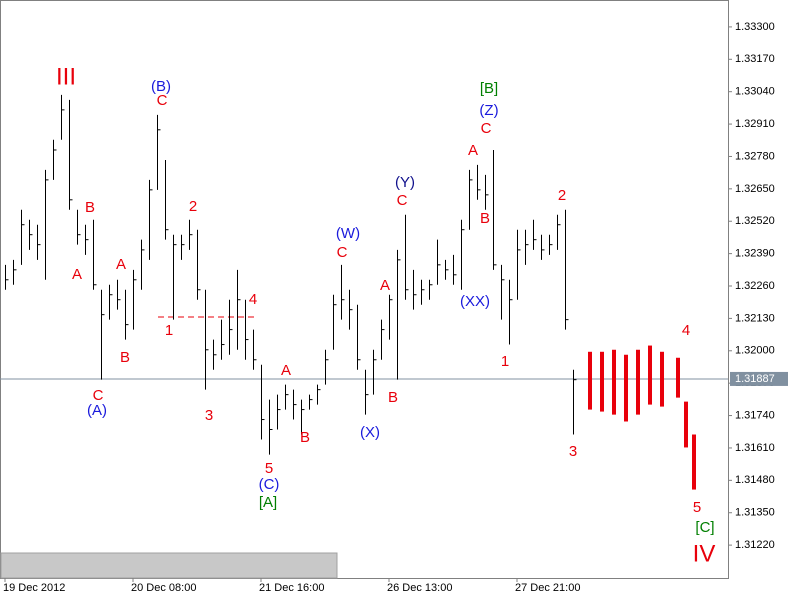  What do you see at coordinates (755, 545) in the screenshot?
I see `y-tick-label: 1.31220` at bounding box center [755, 545].